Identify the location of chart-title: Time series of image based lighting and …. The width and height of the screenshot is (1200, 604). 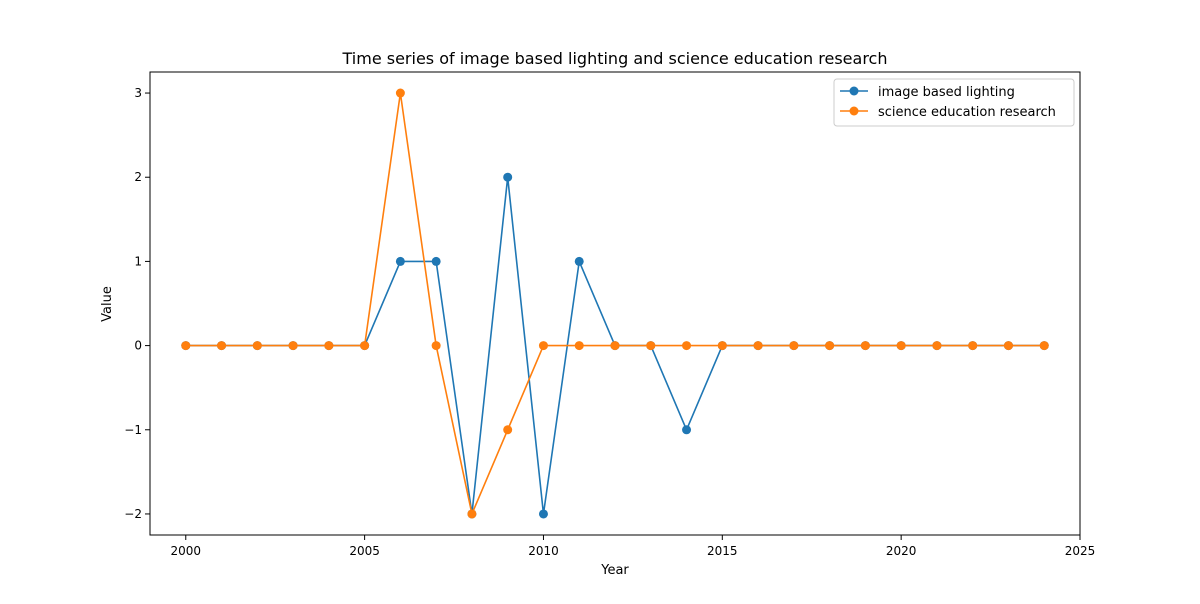
(615, 58).